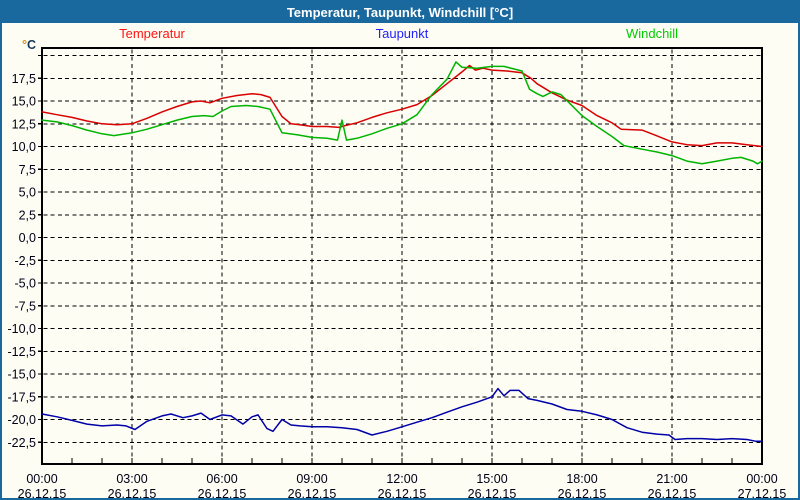 This screenshot has width=800, height=500. I want to click on y-tick-label: -2,5, so click(25, 261).